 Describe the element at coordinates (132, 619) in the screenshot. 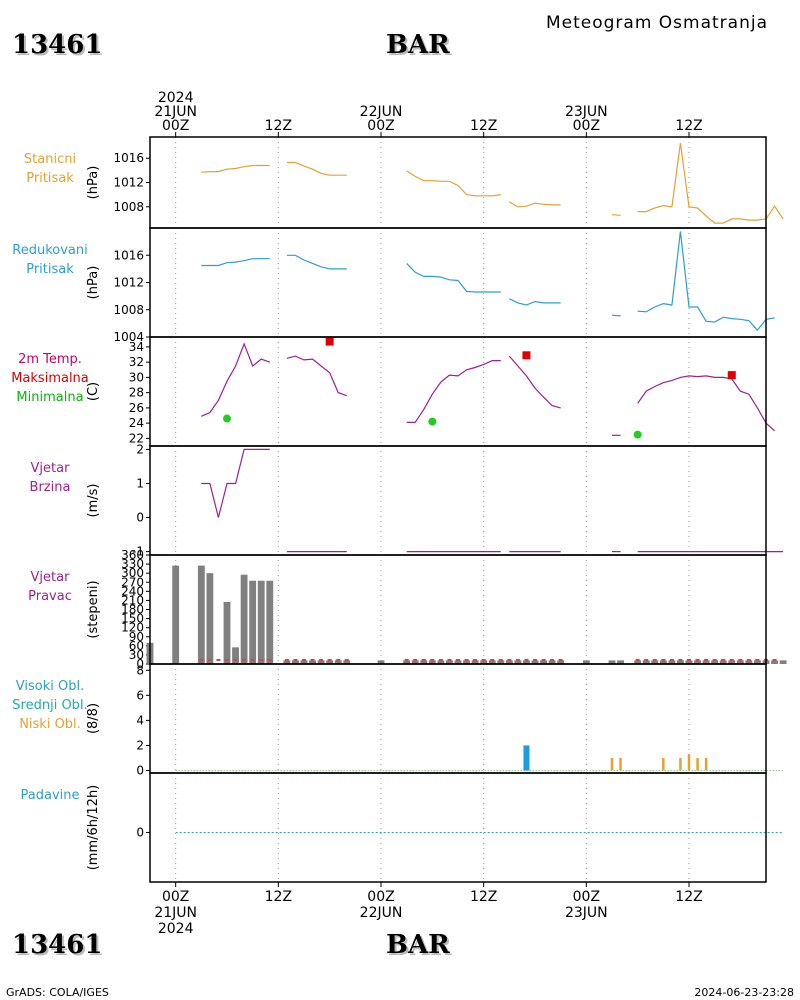

I see `y-tick-label: 150` at that location.